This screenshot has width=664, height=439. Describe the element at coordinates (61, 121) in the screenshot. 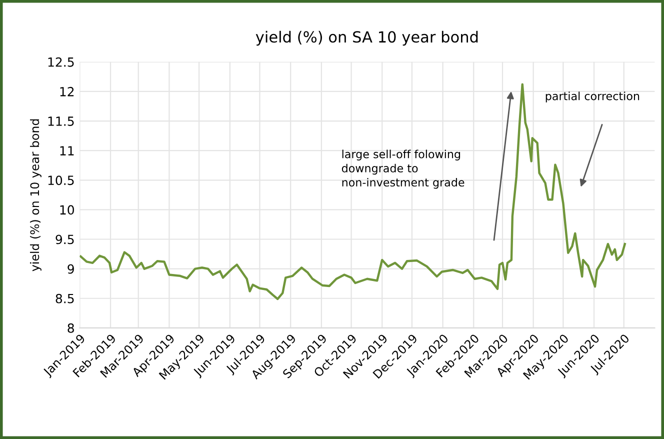

I see `y-tick-label: 11.5` at that location.